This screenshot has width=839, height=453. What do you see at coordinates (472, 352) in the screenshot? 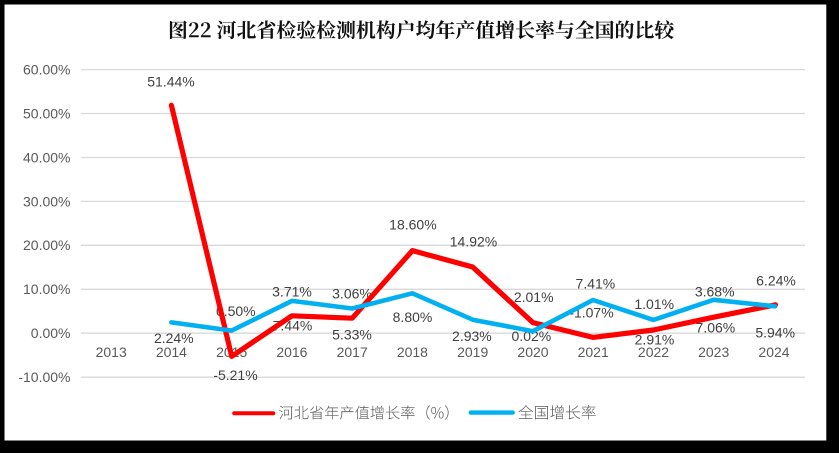
I see `svg-text: 2019` at bounding box center [472, 352].